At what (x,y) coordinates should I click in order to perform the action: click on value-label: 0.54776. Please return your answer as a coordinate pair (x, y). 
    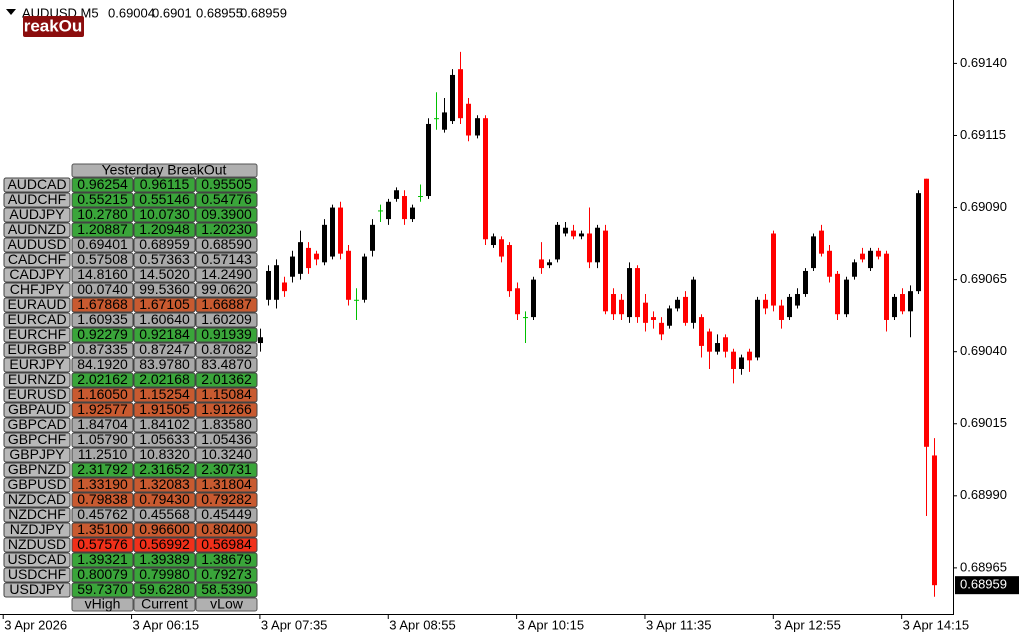
    Looking at the image, I should click on (226, 199).